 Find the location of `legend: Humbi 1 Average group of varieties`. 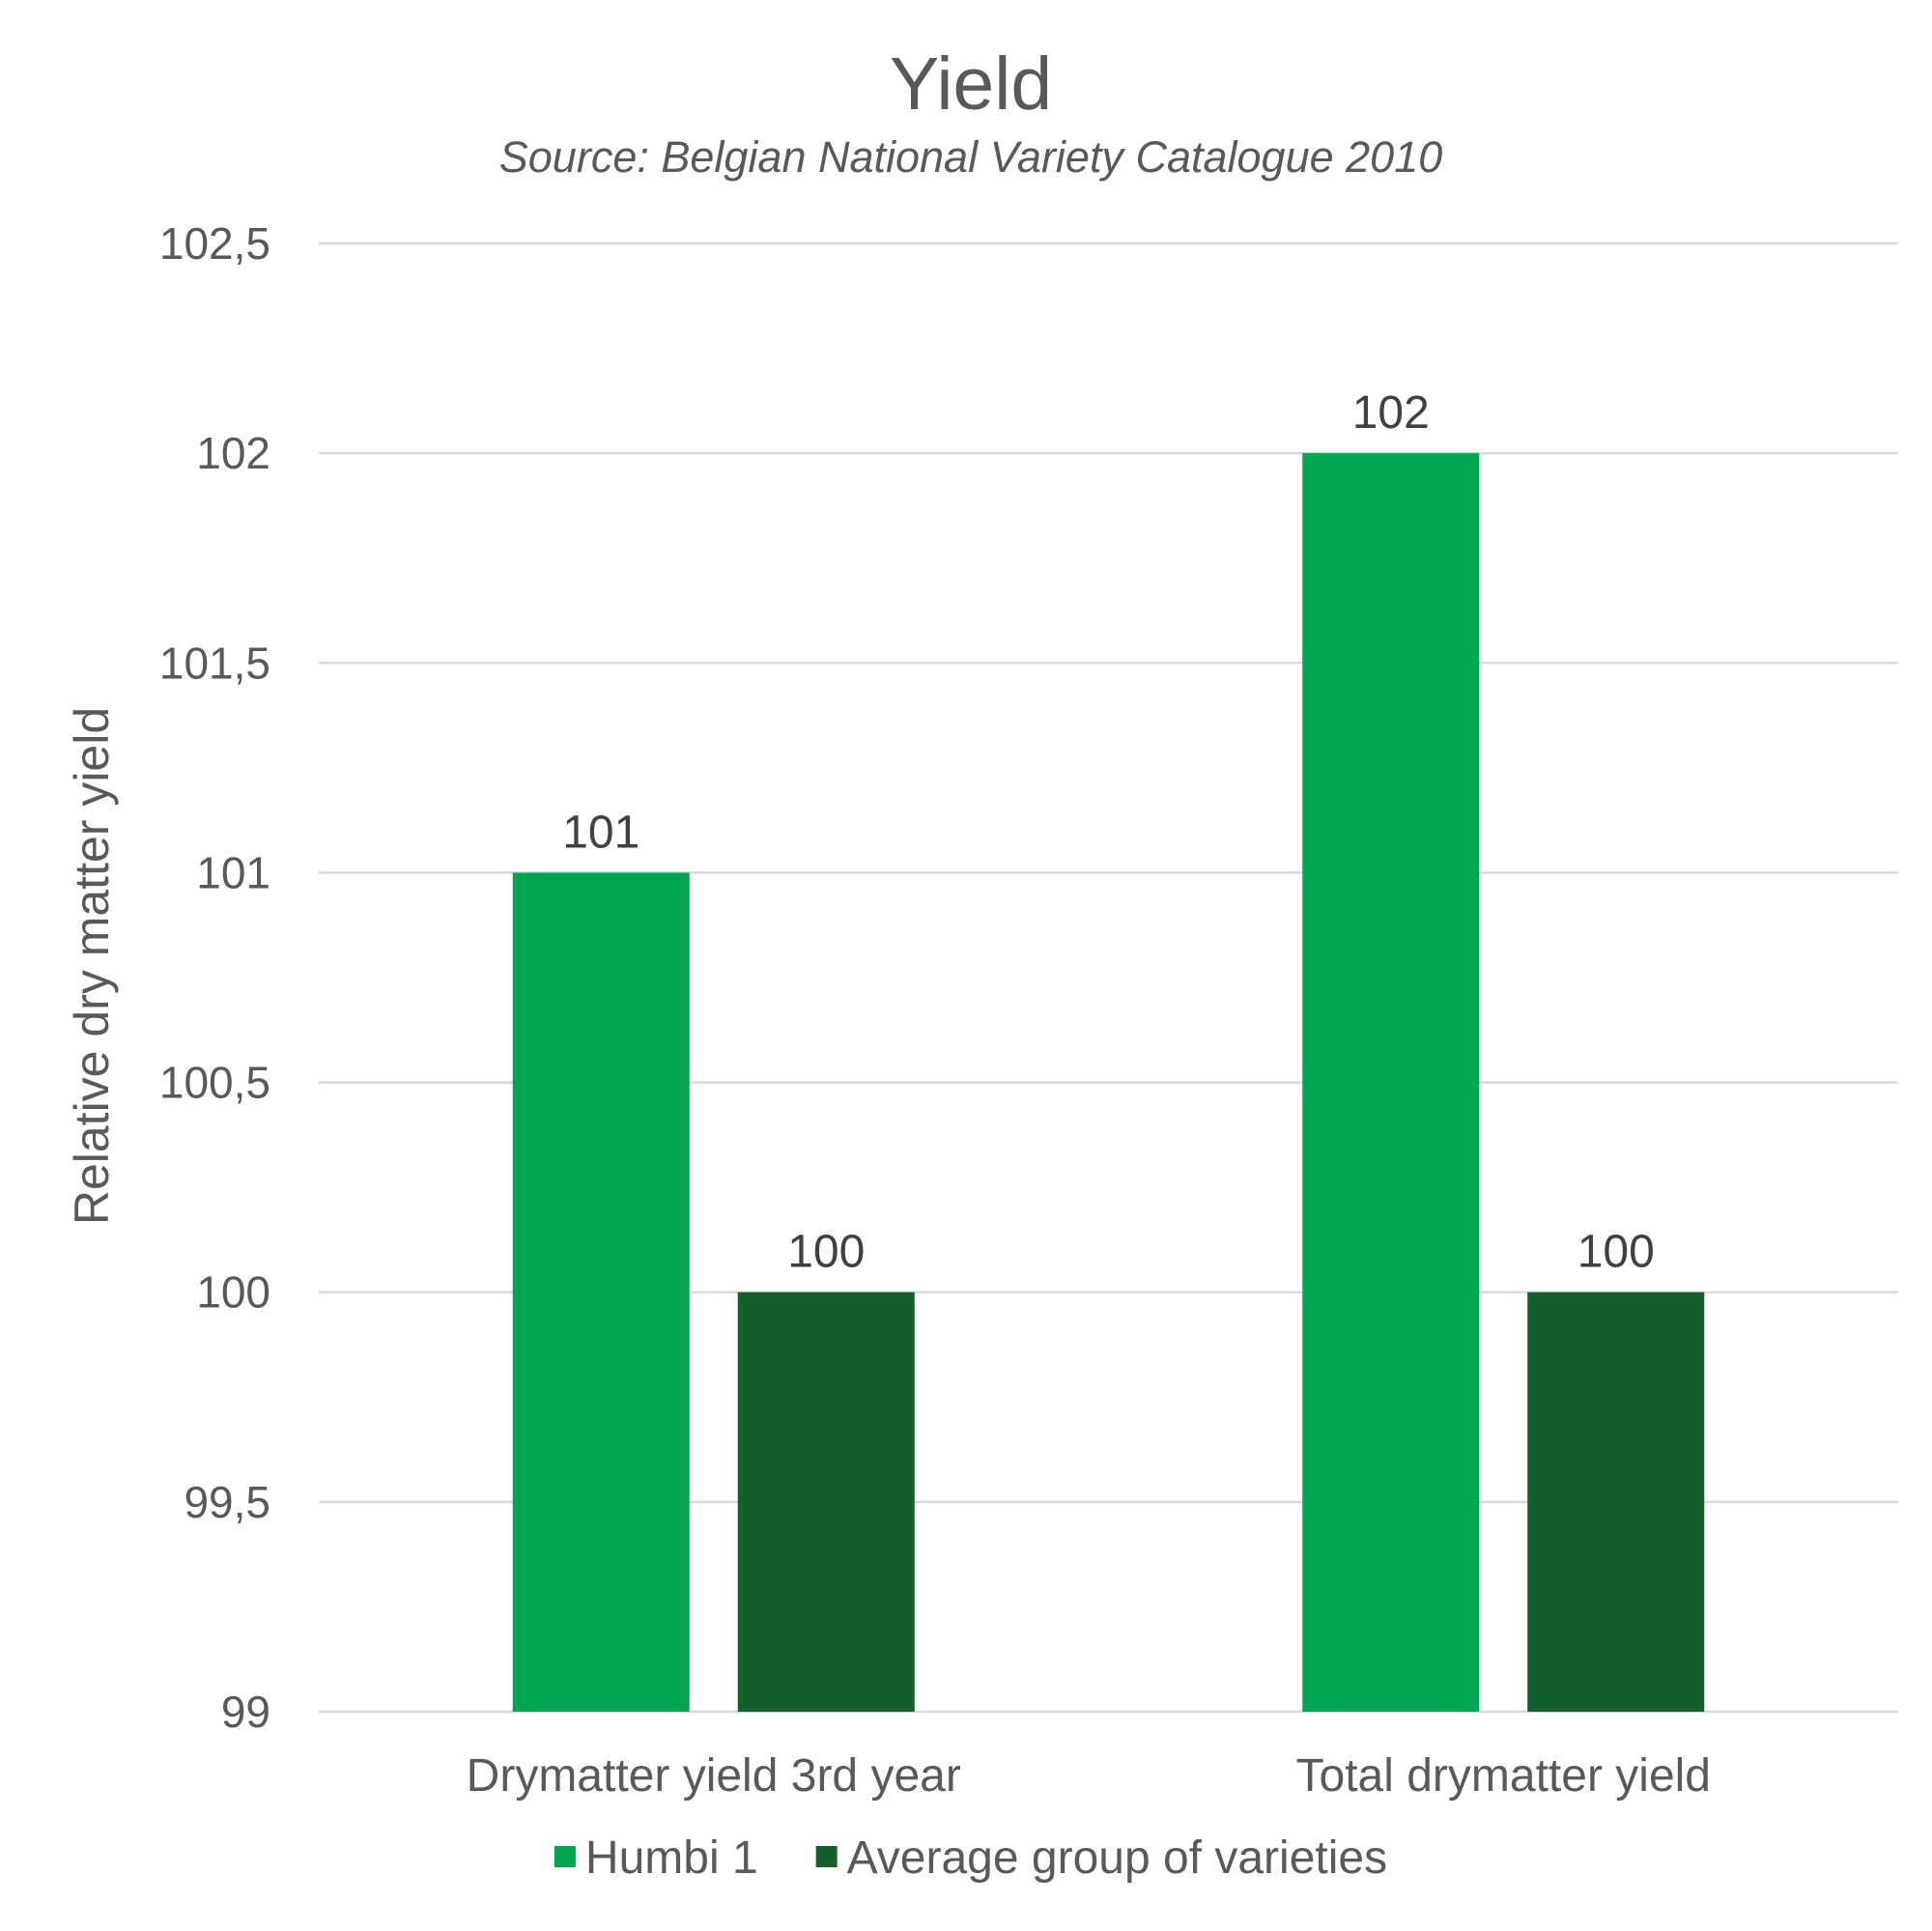

legend: Humbi 1 Average group of varieties is located at coordinates (970, 1858).